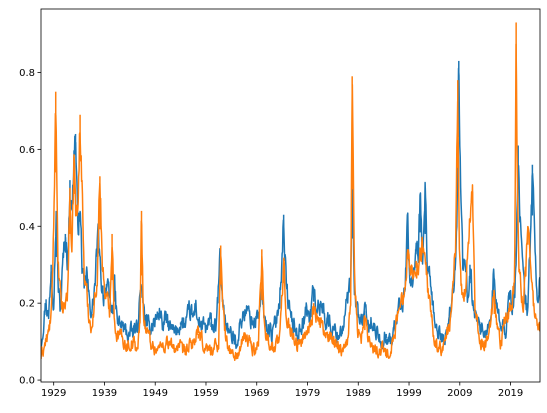  Describe the element at coordinates (282, 390) in the screenshot. I see `x-axis: 1929 1939 1949 1959 1969 1979 1989 1999 2009 2019` at that location.